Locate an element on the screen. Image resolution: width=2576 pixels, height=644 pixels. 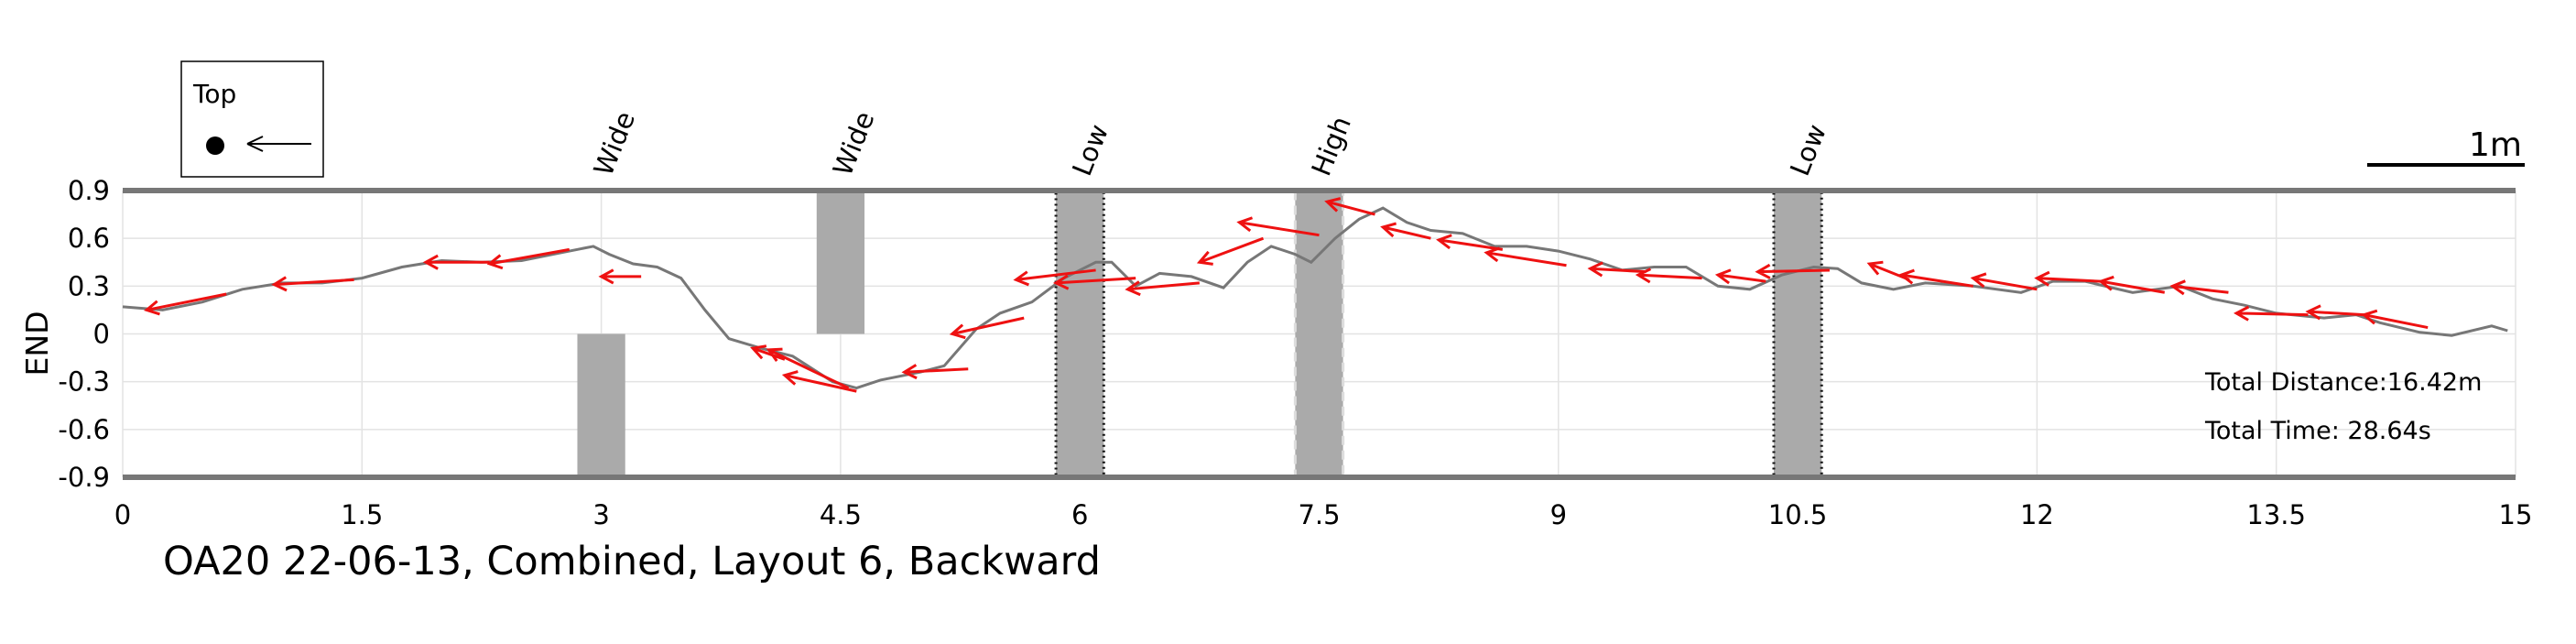
legend-label: Top is located at coordinates (214, 94).